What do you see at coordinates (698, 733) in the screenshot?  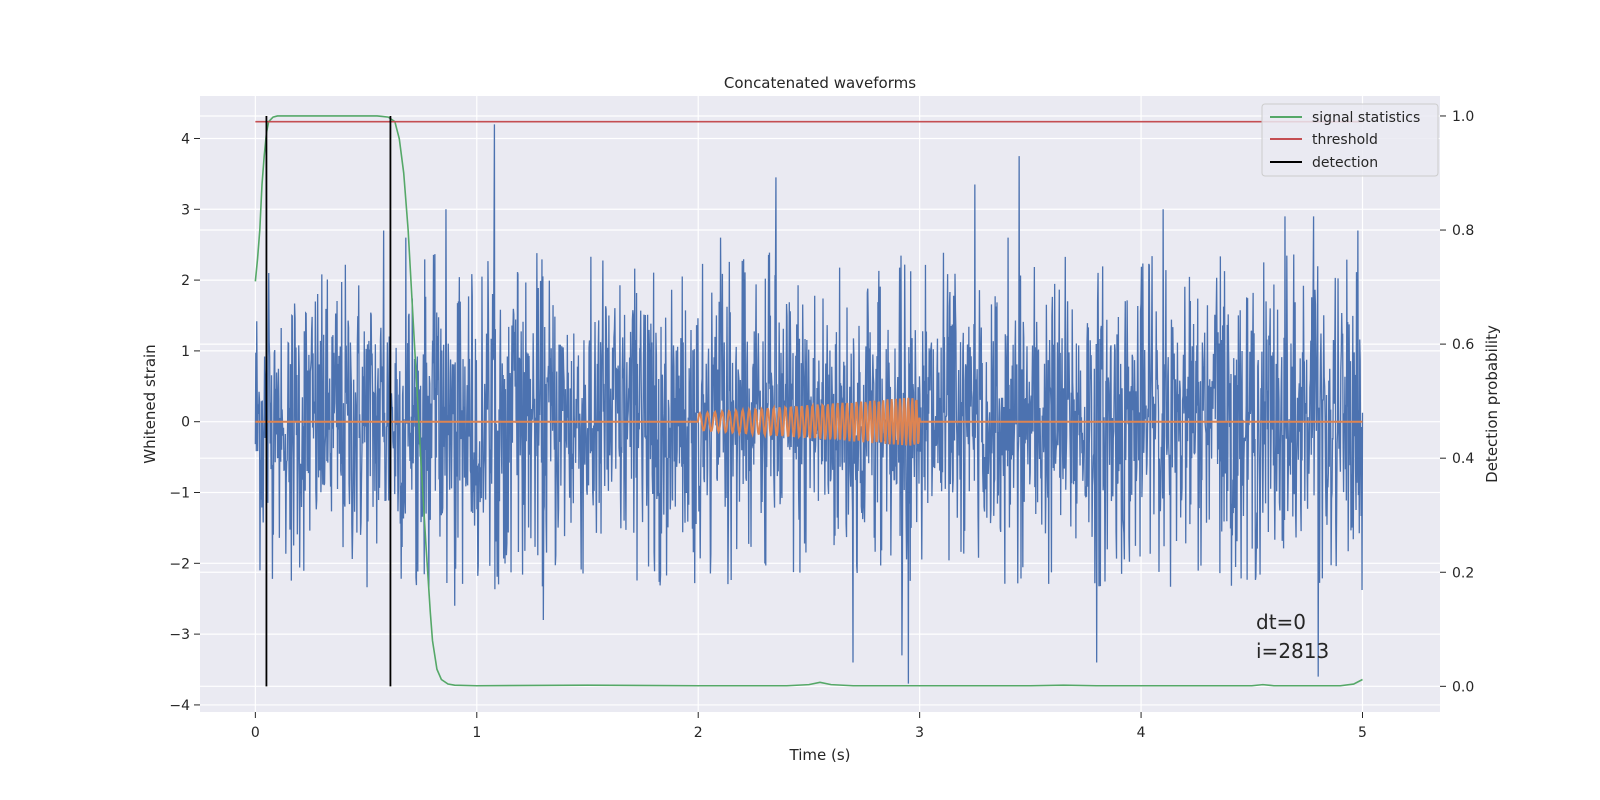 I see `x-tick-label-2: 2` at bounding box center [698, 733].